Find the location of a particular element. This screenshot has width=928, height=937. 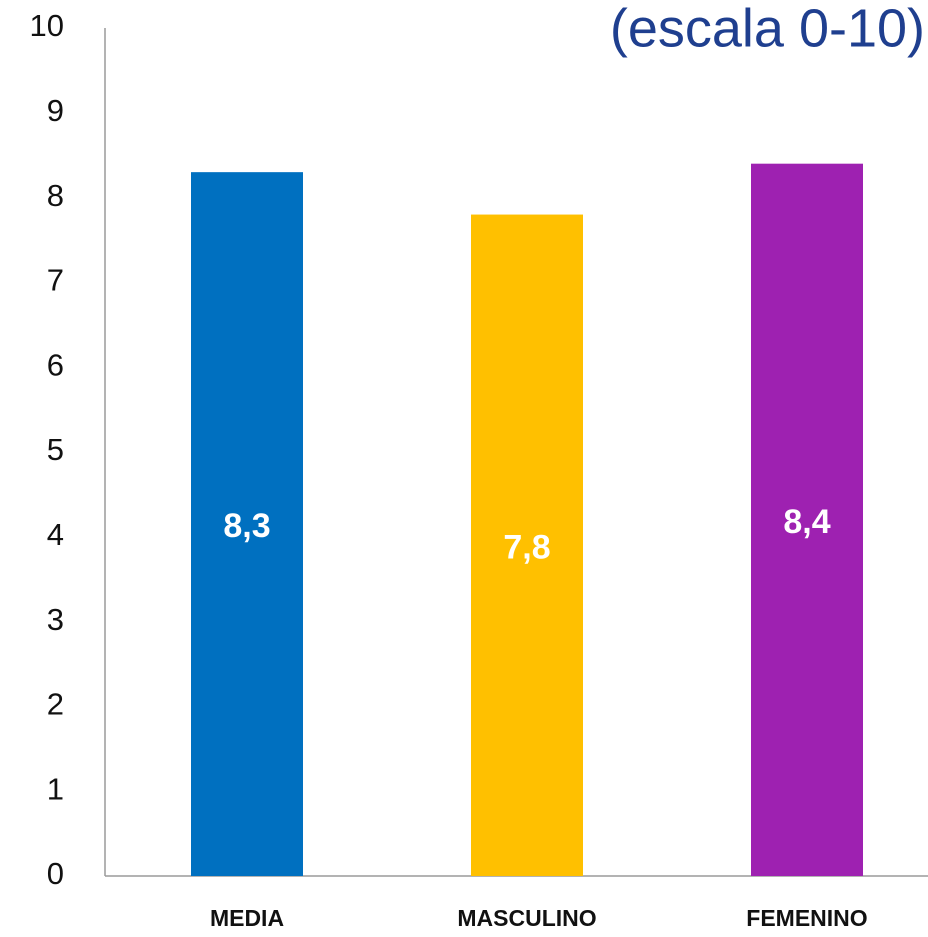

y-tick-label: 10 is located at coordinates (47, 25).